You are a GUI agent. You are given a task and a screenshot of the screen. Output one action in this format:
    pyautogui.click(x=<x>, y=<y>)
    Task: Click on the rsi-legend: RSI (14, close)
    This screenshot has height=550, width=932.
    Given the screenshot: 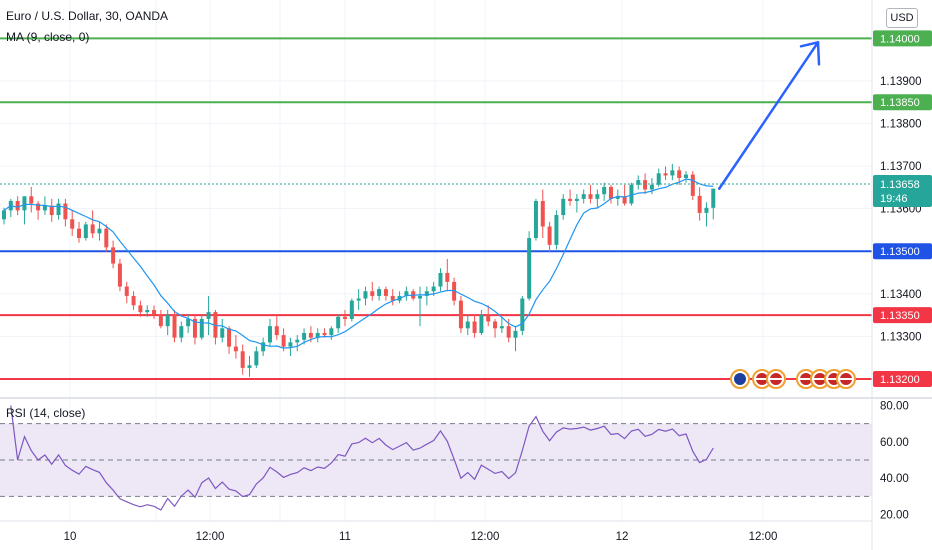 What is the action you would take?
    pyautogui.click(x=46, y=413)
    